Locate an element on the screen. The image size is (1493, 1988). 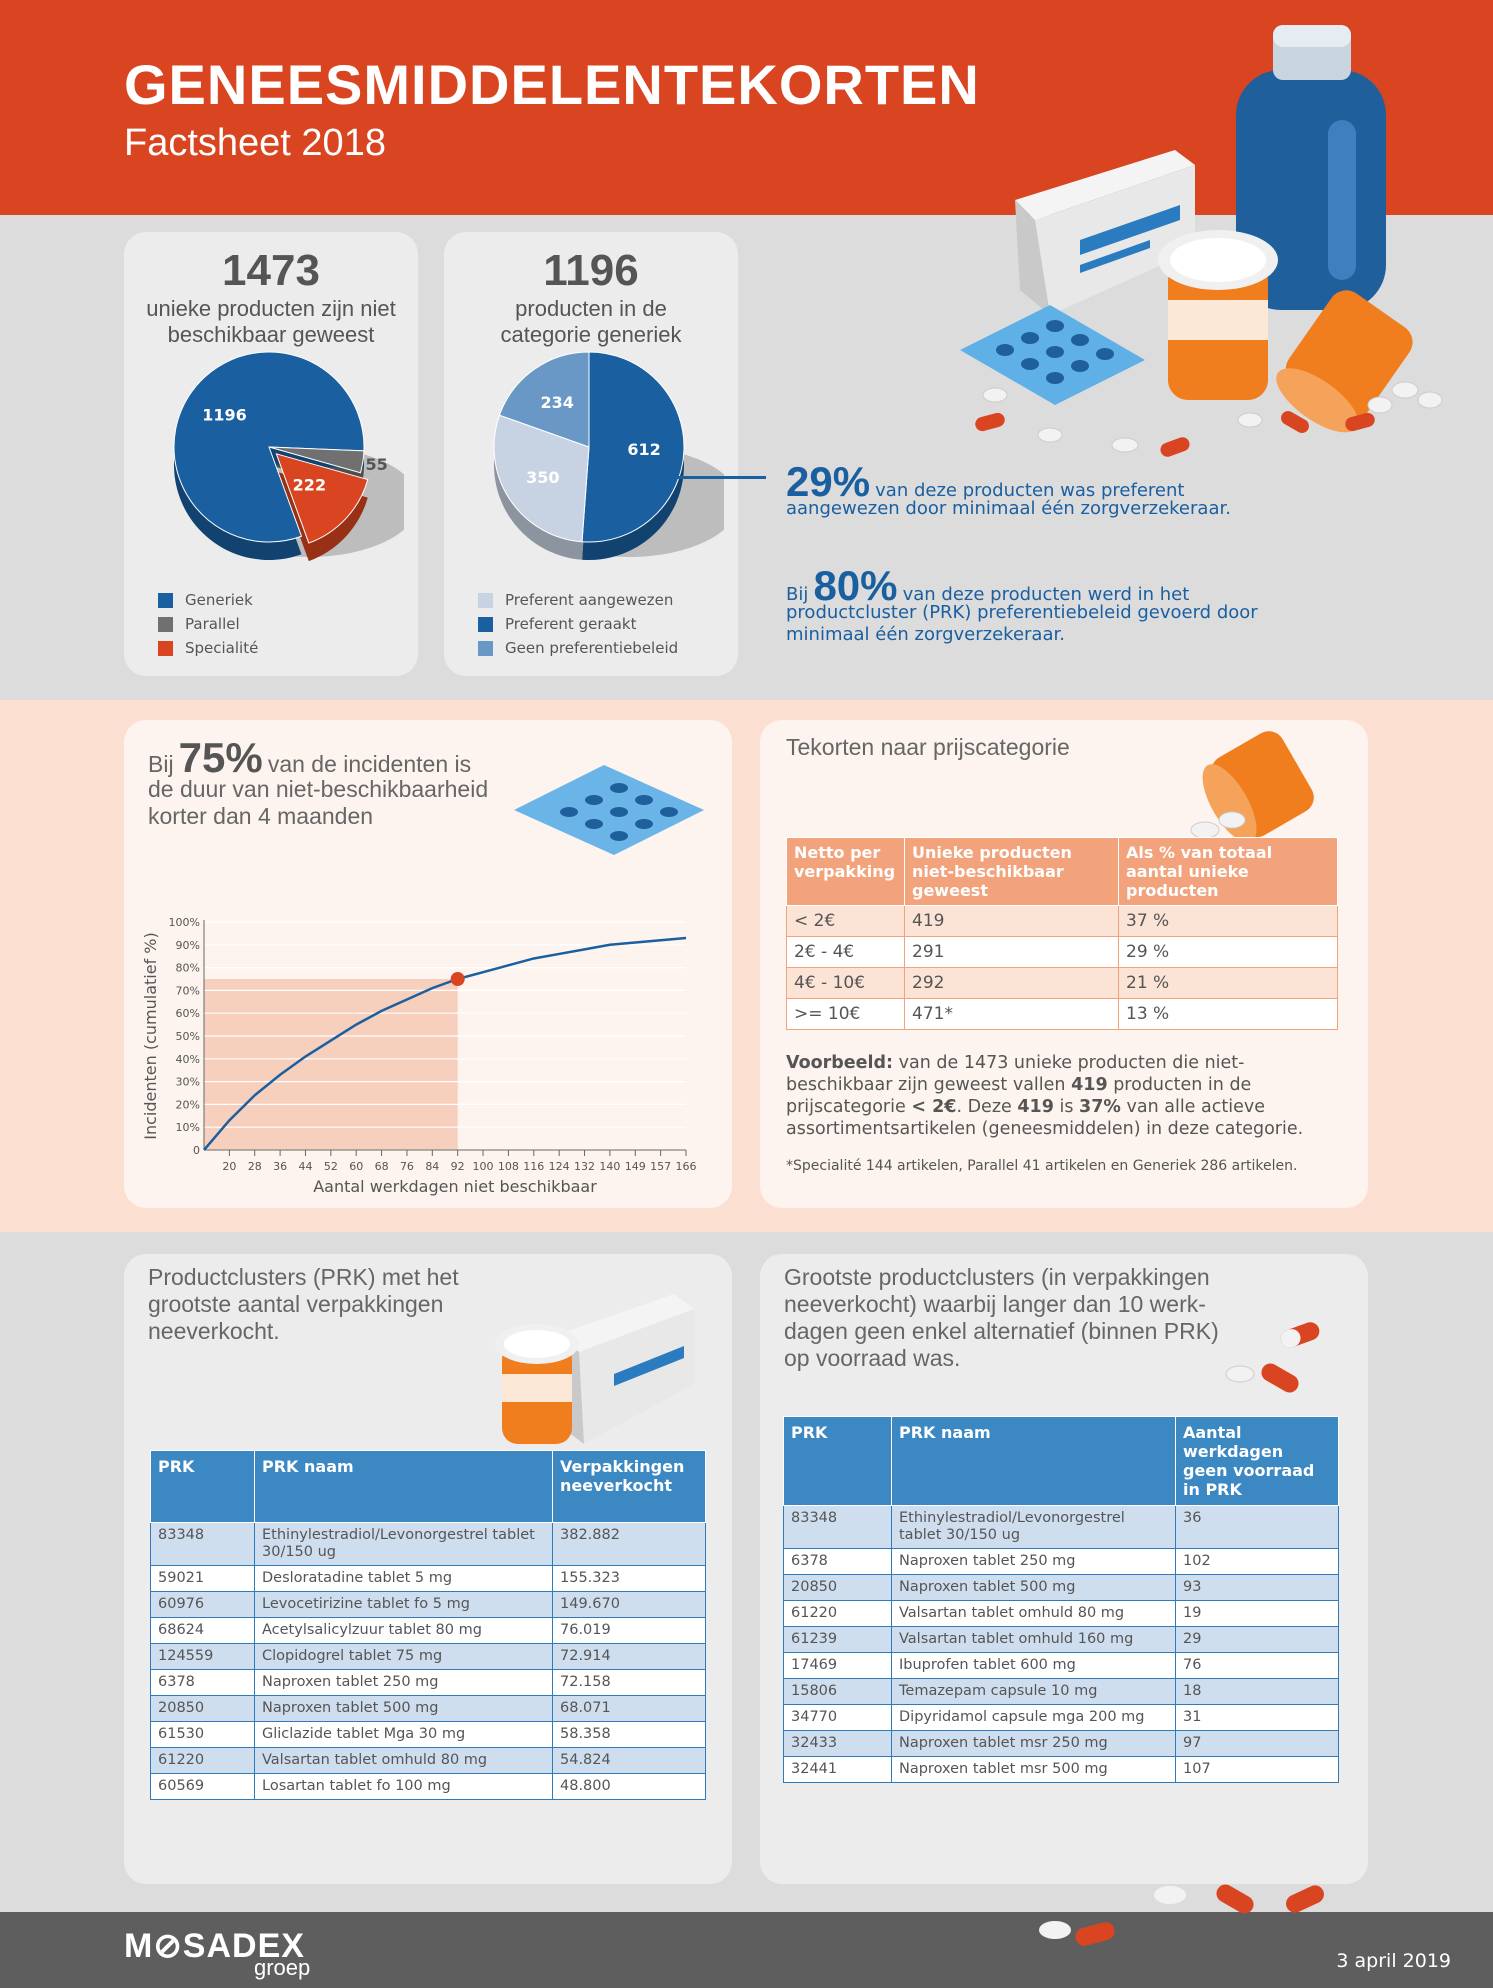
generic-desc-line2: categorie generiek is located at coordinates (591, 334).